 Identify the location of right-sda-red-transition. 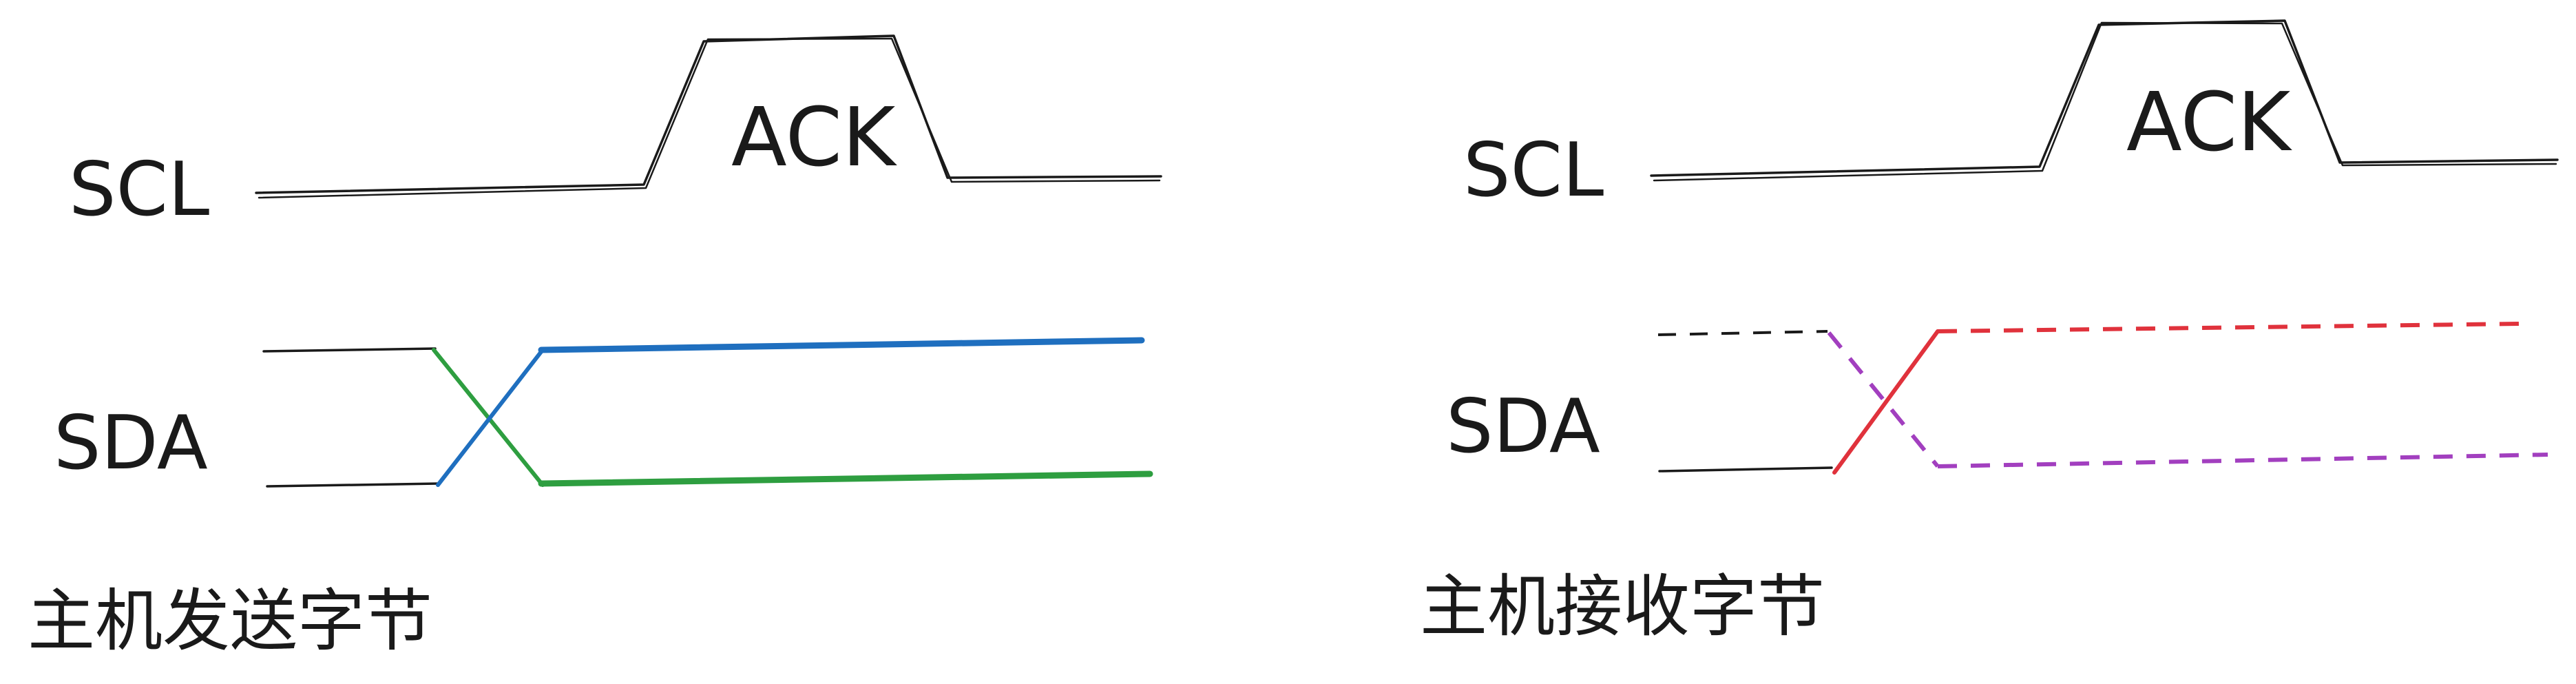
(1886, 402).